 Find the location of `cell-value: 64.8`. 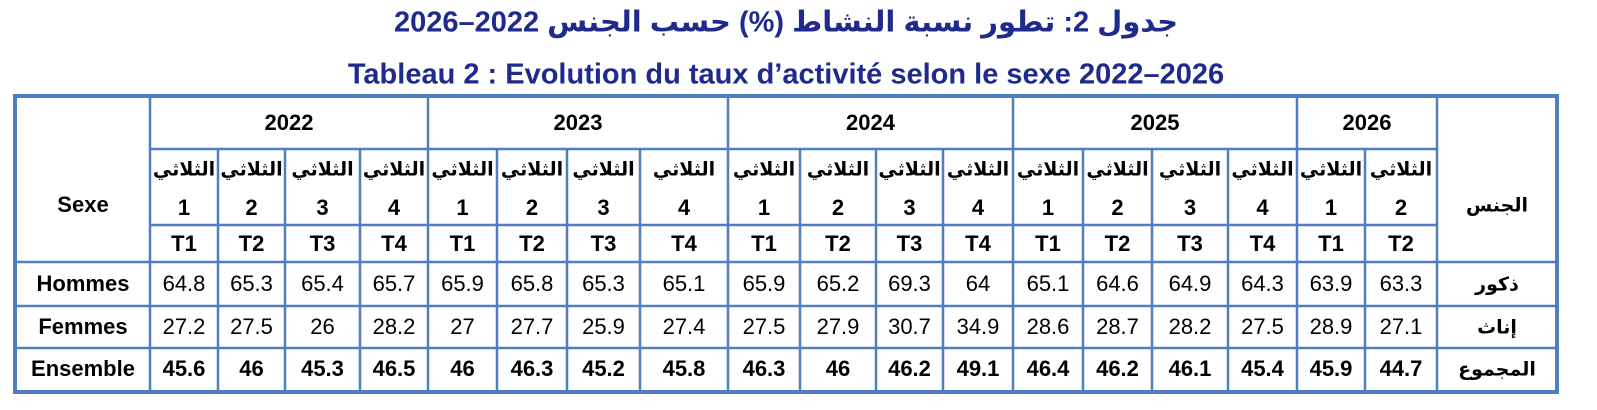

cell-value: 64.8 is located at coordinates (184, 283).